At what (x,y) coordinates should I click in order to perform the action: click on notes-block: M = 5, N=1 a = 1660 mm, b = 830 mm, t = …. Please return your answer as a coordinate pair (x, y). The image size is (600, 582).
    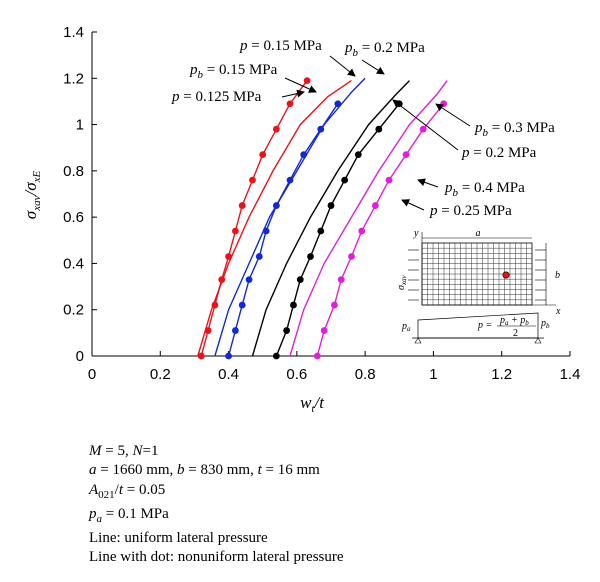
    Looking at the image, I should click on (216, 505).